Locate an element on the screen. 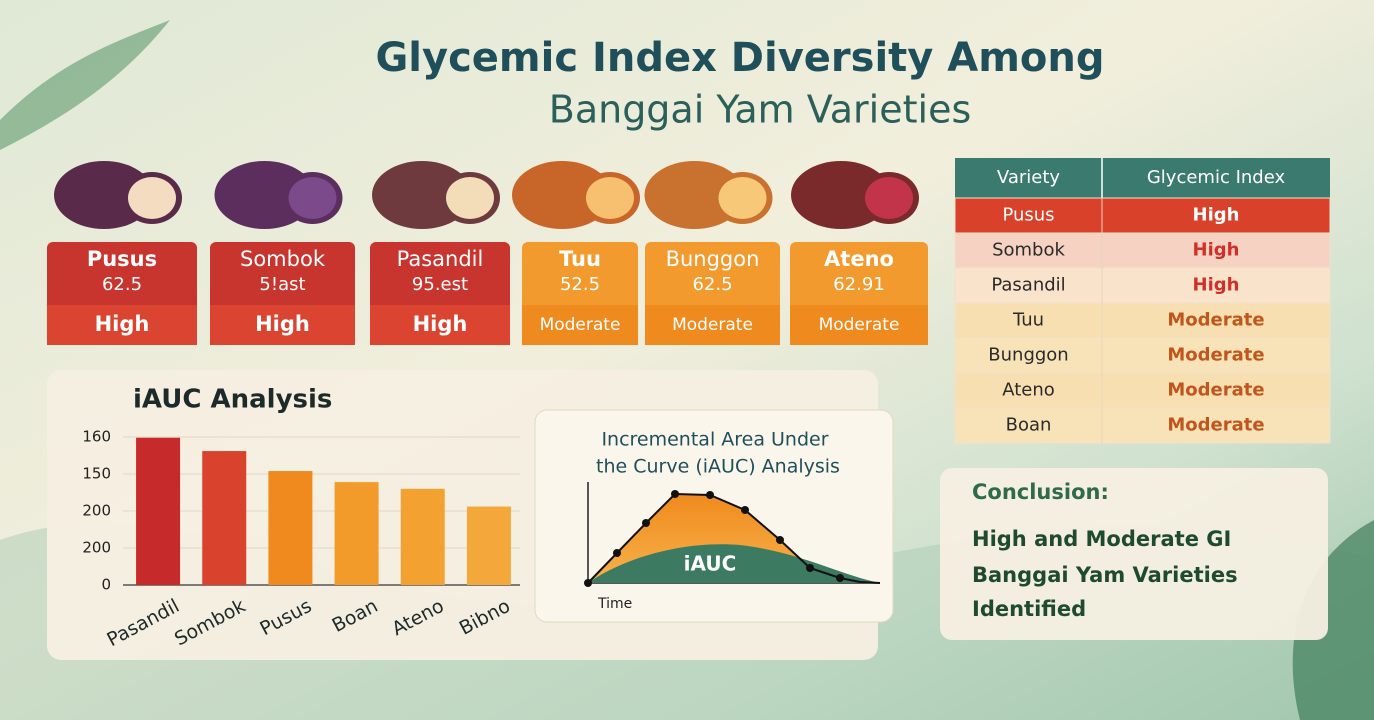 This screenshot has height=720, width=1374. chart-title: iAUC Analysis is located at coordinates (232, 400).